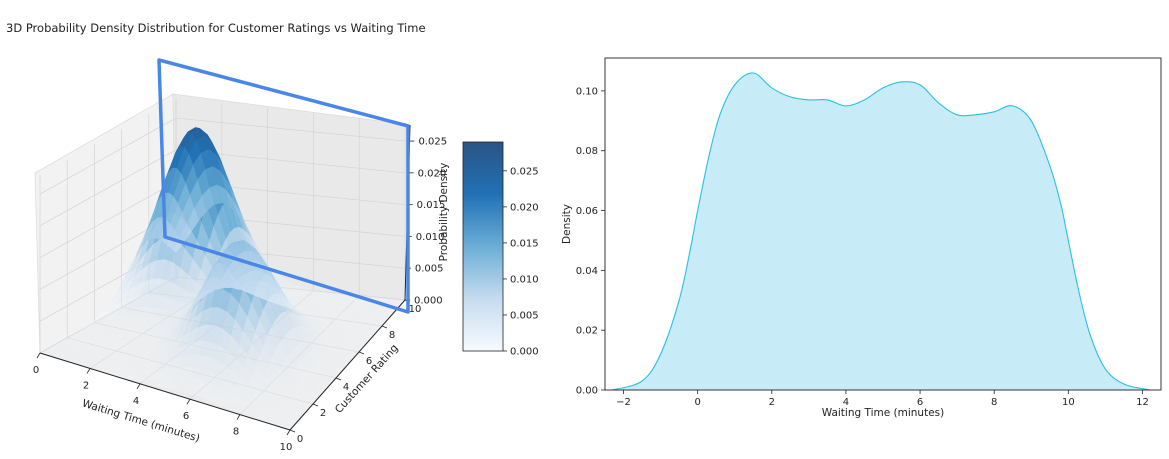 This screenshot has height=459, width=1169. Describe the element at coordinates (500, 249) in the screenshot. I see `colorbar: 0.000 0.005 0.010 0.015 0.020 0.025` at that location.